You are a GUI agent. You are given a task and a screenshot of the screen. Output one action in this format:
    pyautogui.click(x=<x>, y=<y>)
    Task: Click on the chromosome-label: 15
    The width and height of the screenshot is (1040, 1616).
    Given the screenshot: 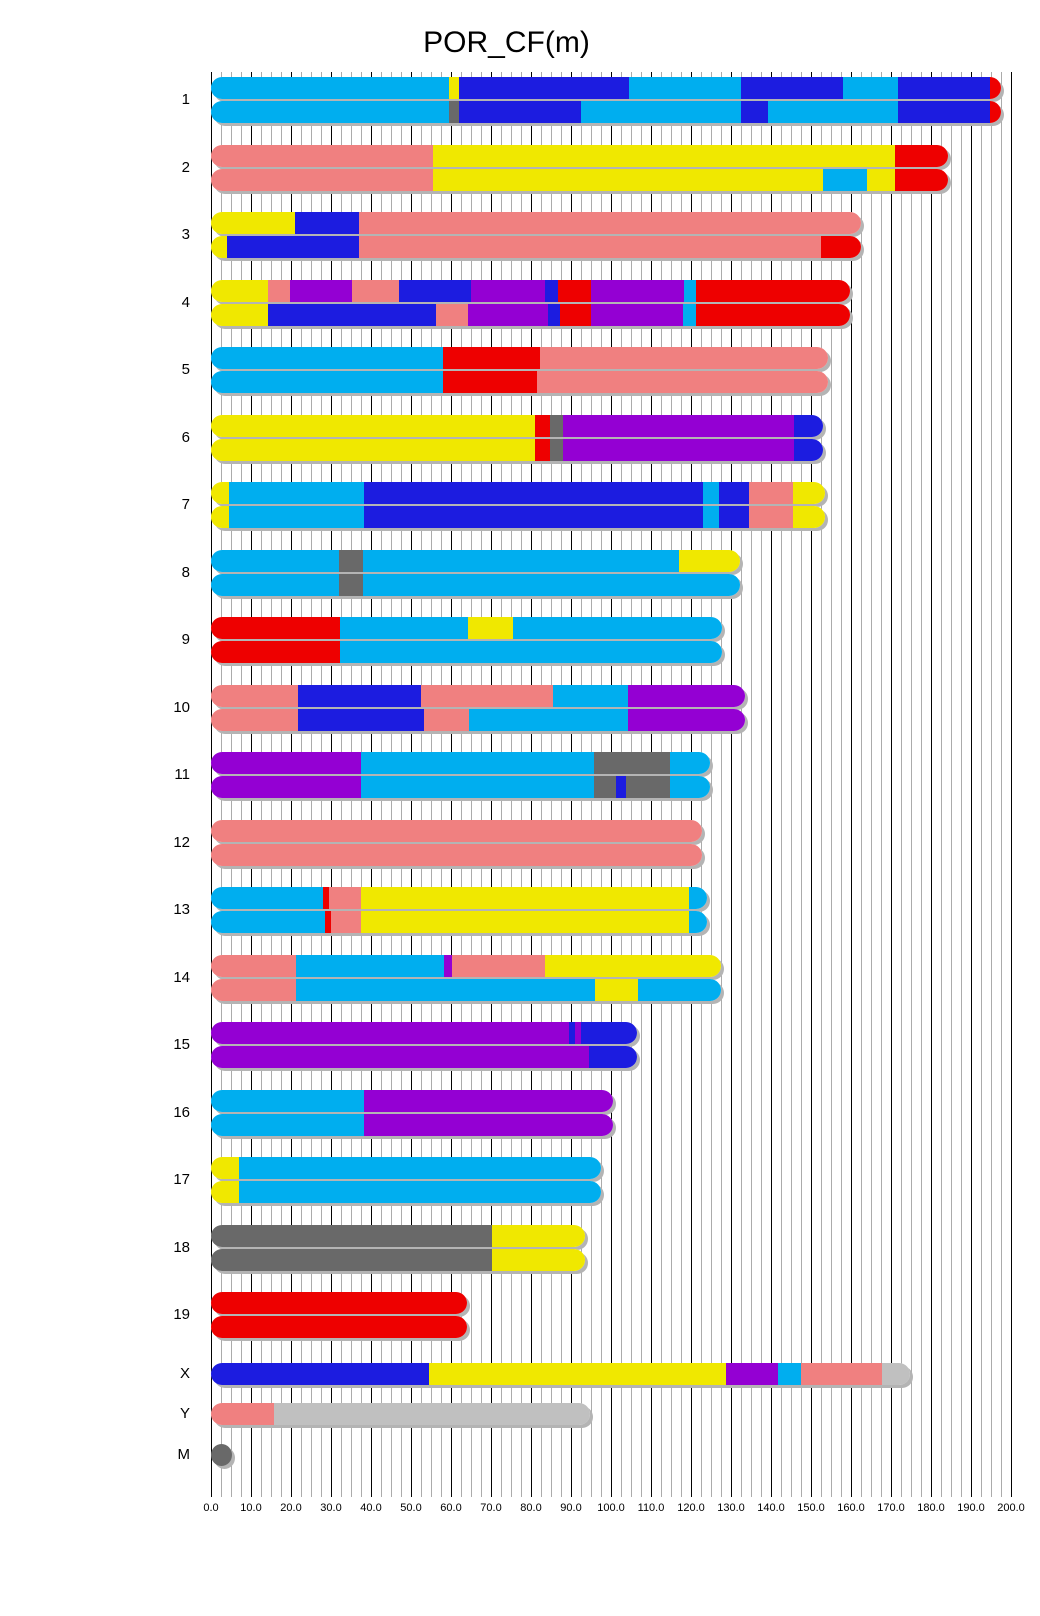 What is the action you would take?
    pyautogui.click(x=181, y=1044)
    